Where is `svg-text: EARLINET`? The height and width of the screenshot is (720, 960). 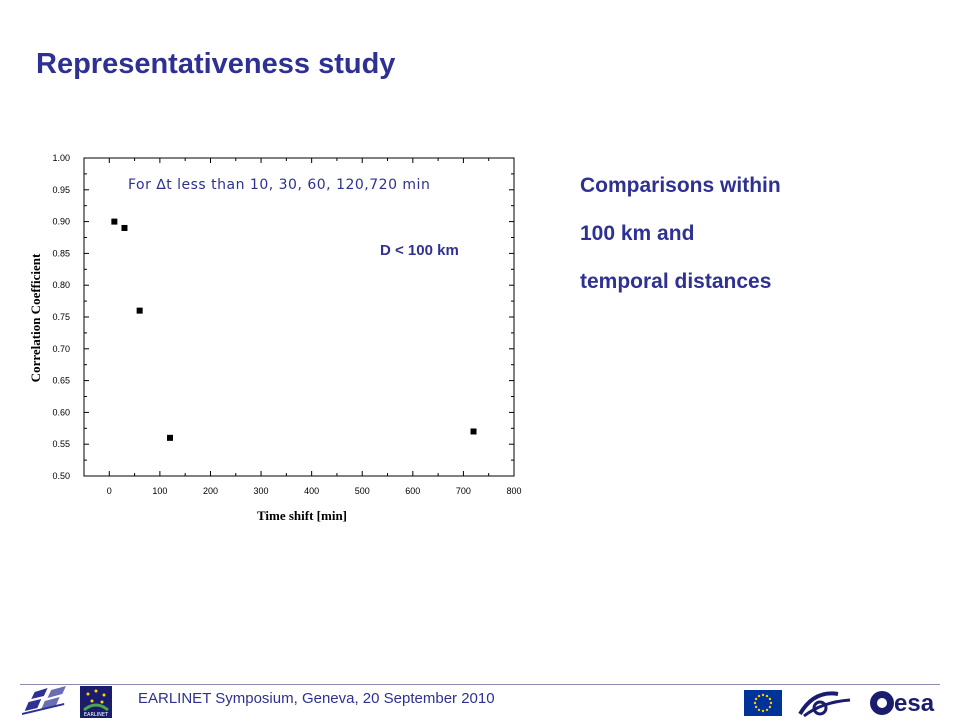
svg-text: EARLINET is located at coordinates (96, 715).